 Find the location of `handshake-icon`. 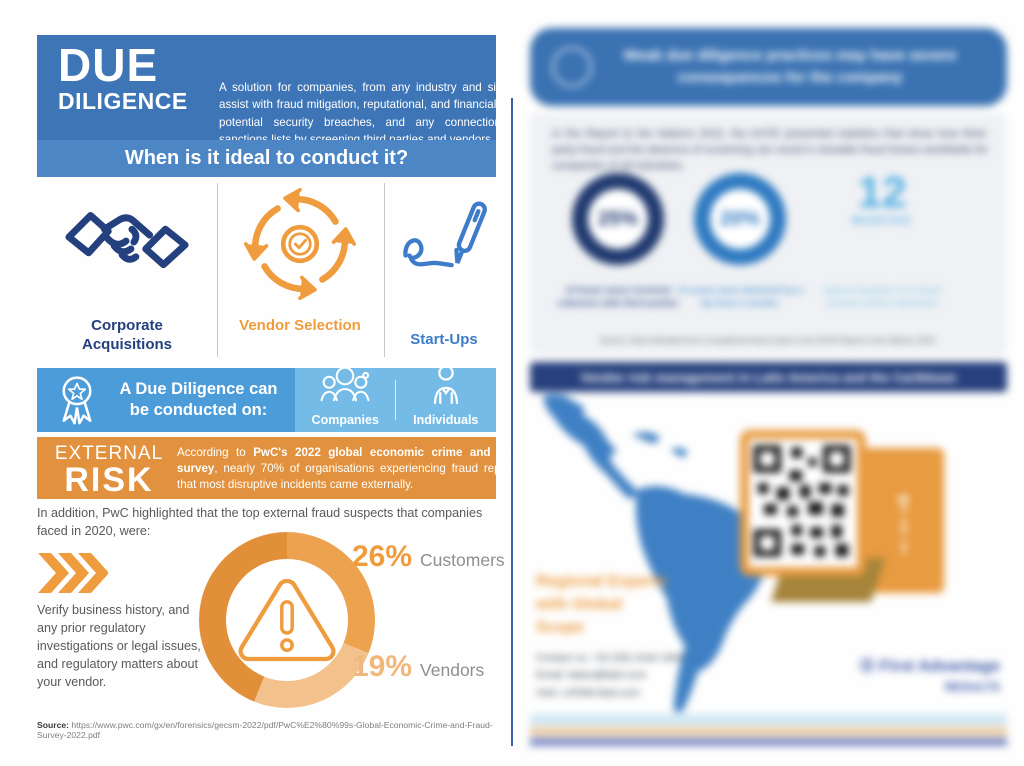

handshake-icon is located at coordinates (127, 240).